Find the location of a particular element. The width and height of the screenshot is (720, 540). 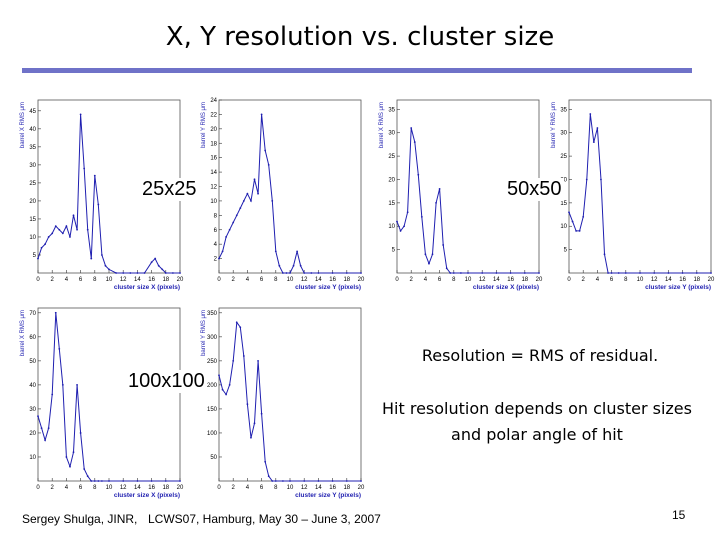

y-tick-label: 12 is located at coordinates (213, 188).